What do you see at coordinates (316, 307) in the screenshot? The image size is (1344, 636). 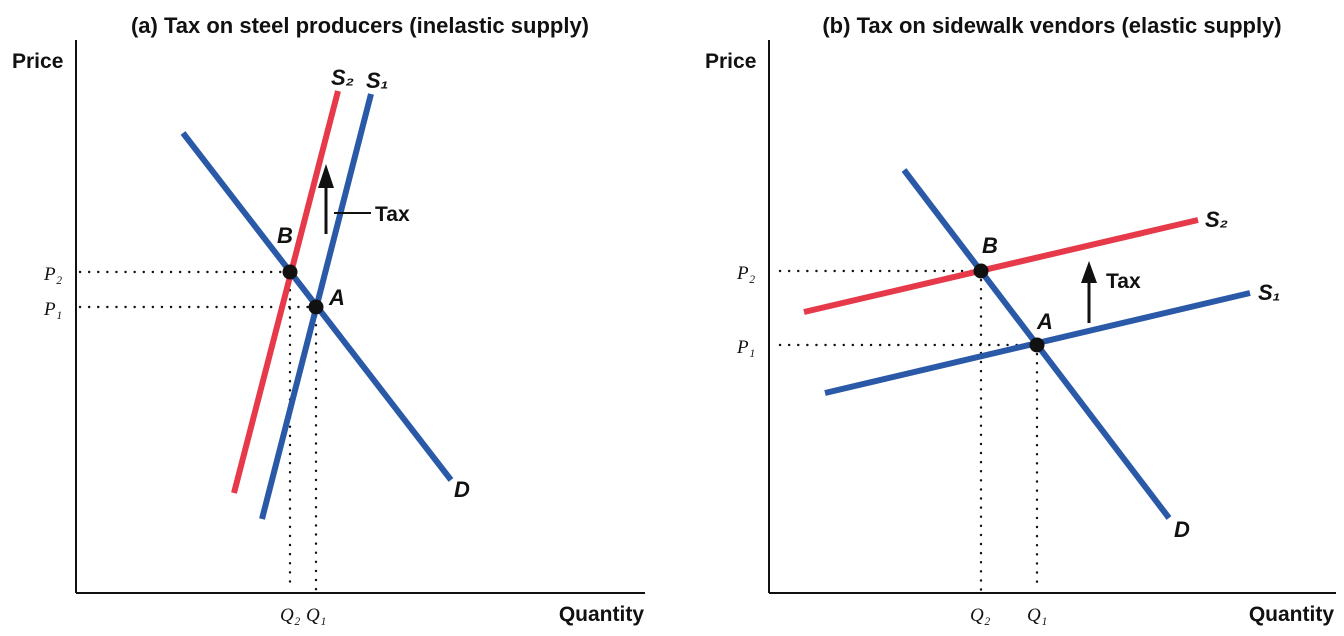 I see `panel-a-point-a` at bounding box center [316, 307].